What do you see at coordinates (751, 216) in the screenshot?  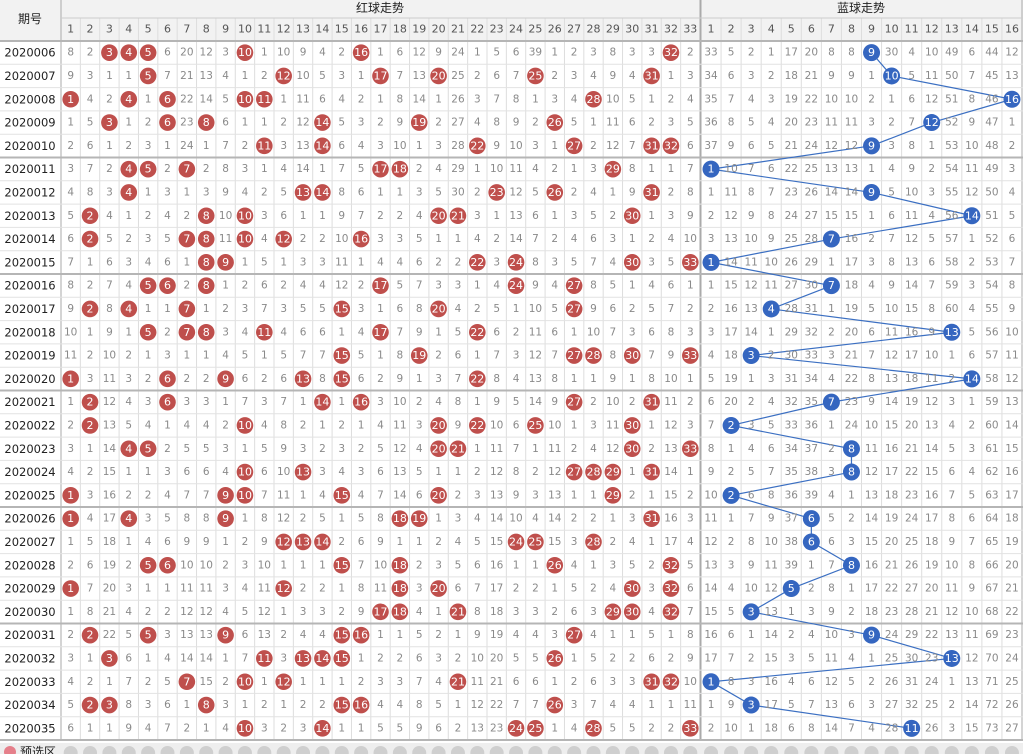 I see `blue-miss: 9` at bounding box center [751, 216].